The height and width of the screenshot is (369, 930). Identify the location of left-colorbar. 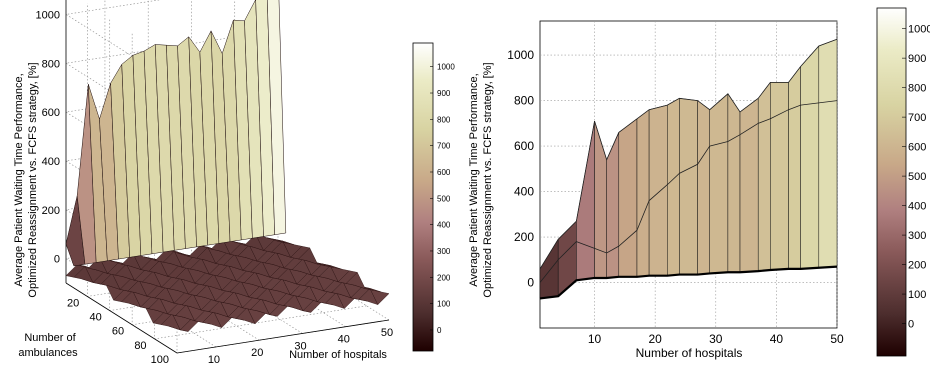
(423, 197).